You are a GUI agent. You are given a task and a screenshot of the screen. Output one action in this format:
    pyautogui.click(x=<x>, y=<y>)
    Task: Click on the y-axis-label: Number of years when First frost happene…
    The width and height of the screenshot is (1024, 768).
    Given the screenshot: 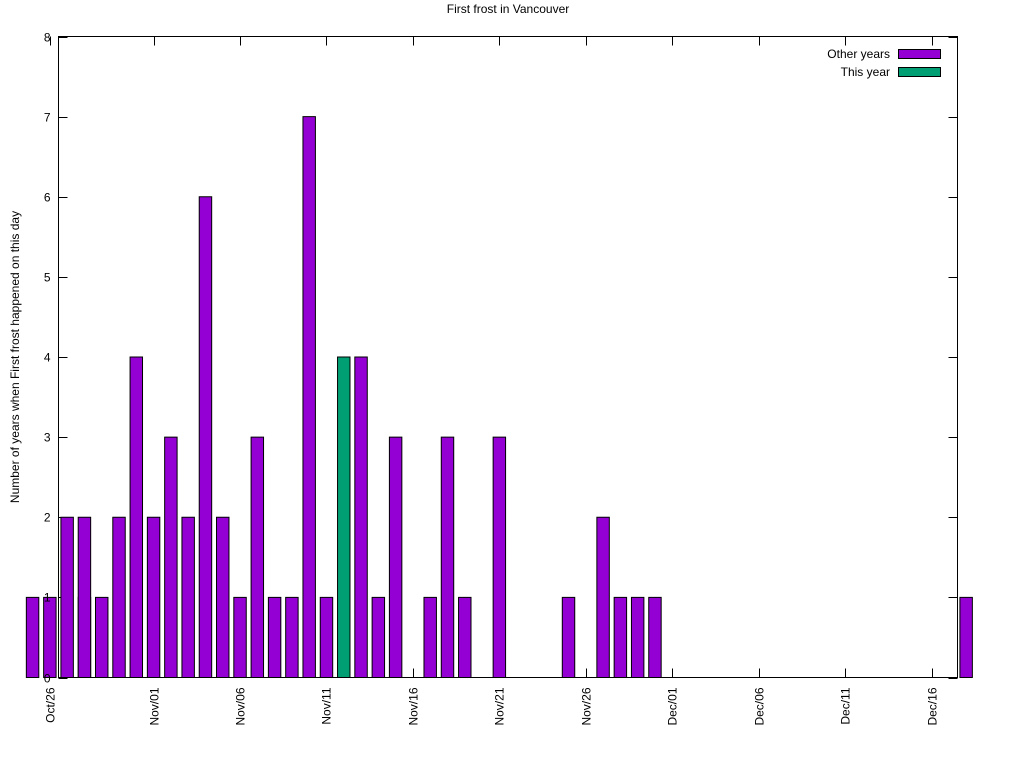 What is the action you would take?
    pyautogui.click(x=15, y=357)
    